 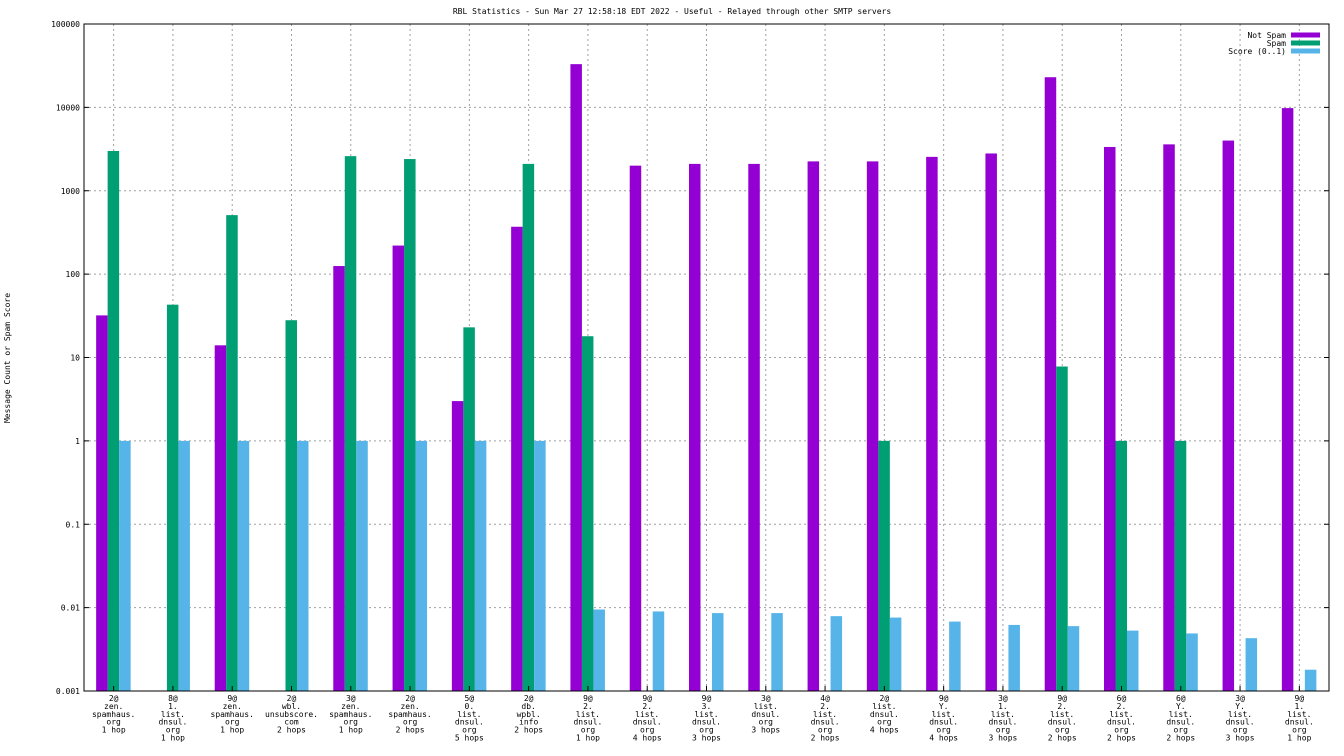 What do you see at coordinates (113, 714) in the screenshot?
I see `x-tick-label: 2@ zen. spamhaus. org 1 hop` at bounding box center [113, 714].